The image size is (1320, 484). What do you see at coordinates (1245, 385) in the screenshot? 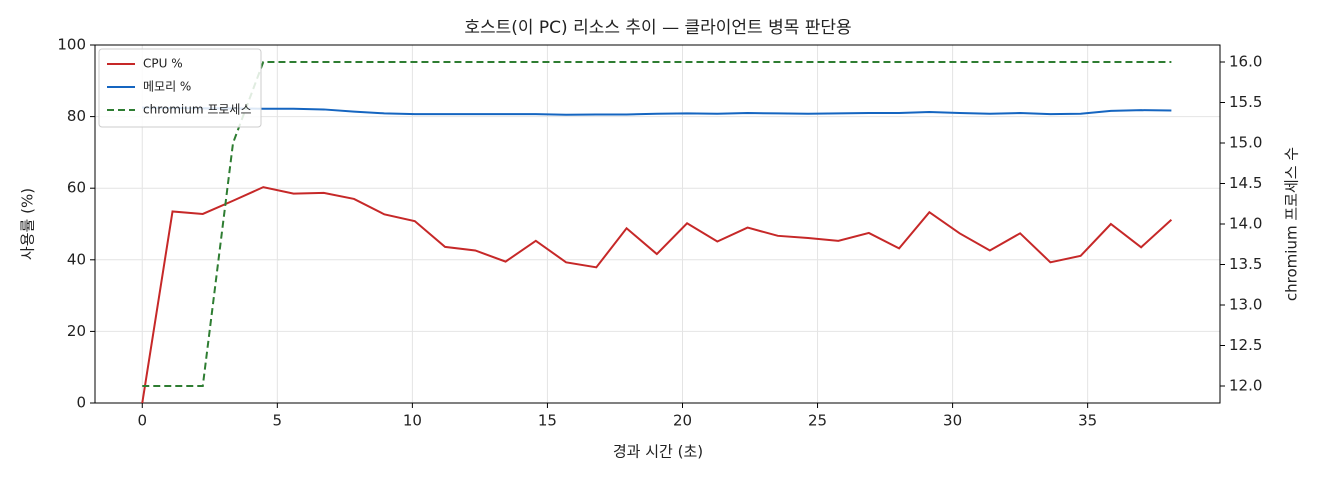
I see `y2-tick-label: 12.0` at bounding box center [1245, 385].